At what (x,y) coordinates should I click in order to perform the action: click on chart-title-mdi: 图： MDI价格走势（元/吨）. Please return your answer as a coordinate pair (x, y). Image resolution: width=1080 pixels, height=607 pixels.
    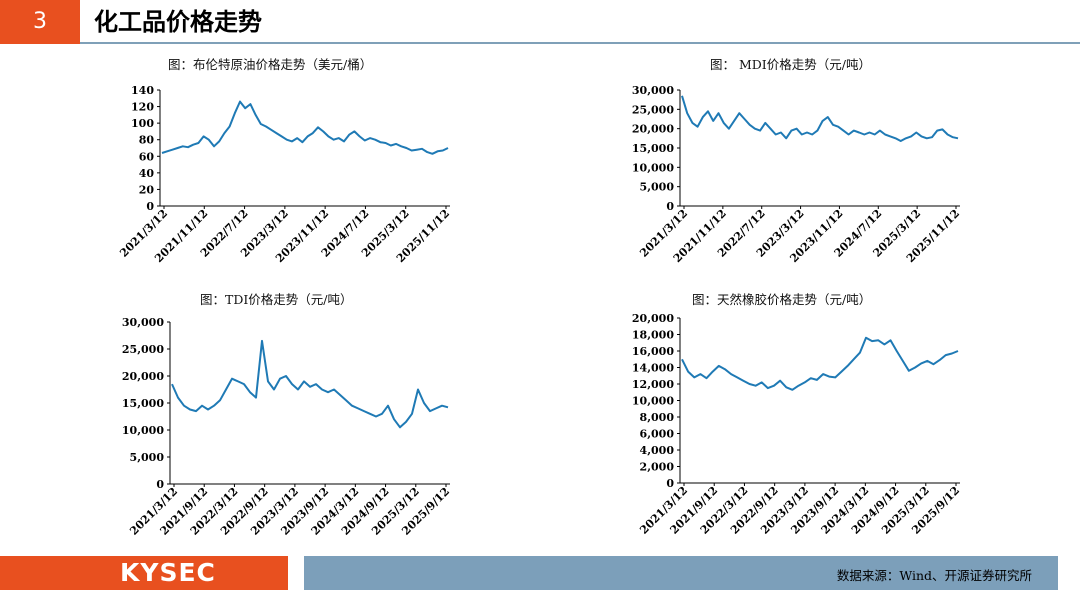
    Looking at the image, I should click on (790, 64).